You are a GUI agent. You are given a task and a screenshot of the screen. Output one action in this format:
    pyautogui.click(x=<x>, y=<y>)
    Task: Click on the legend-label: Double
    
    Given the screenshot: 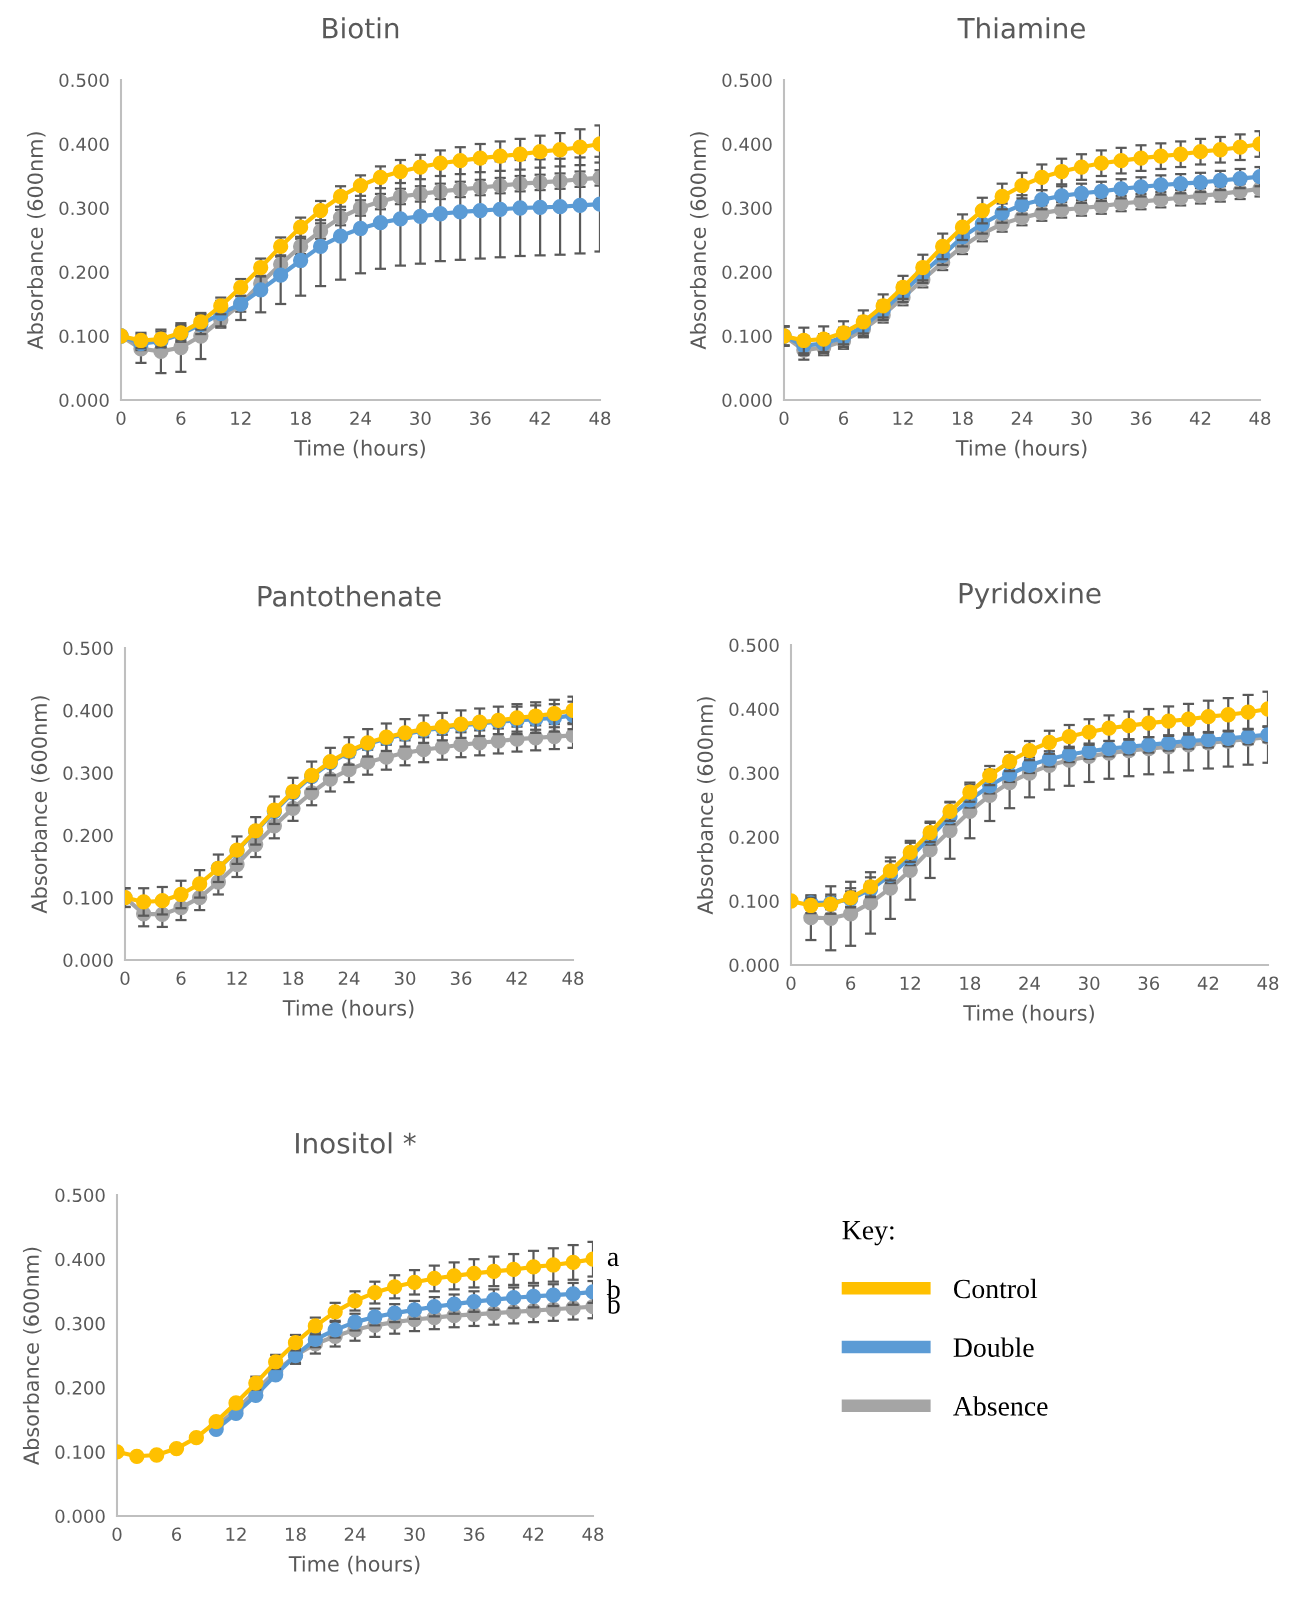 What is the action you would take?
    pyautogui.click(x=993, y=1347)
    